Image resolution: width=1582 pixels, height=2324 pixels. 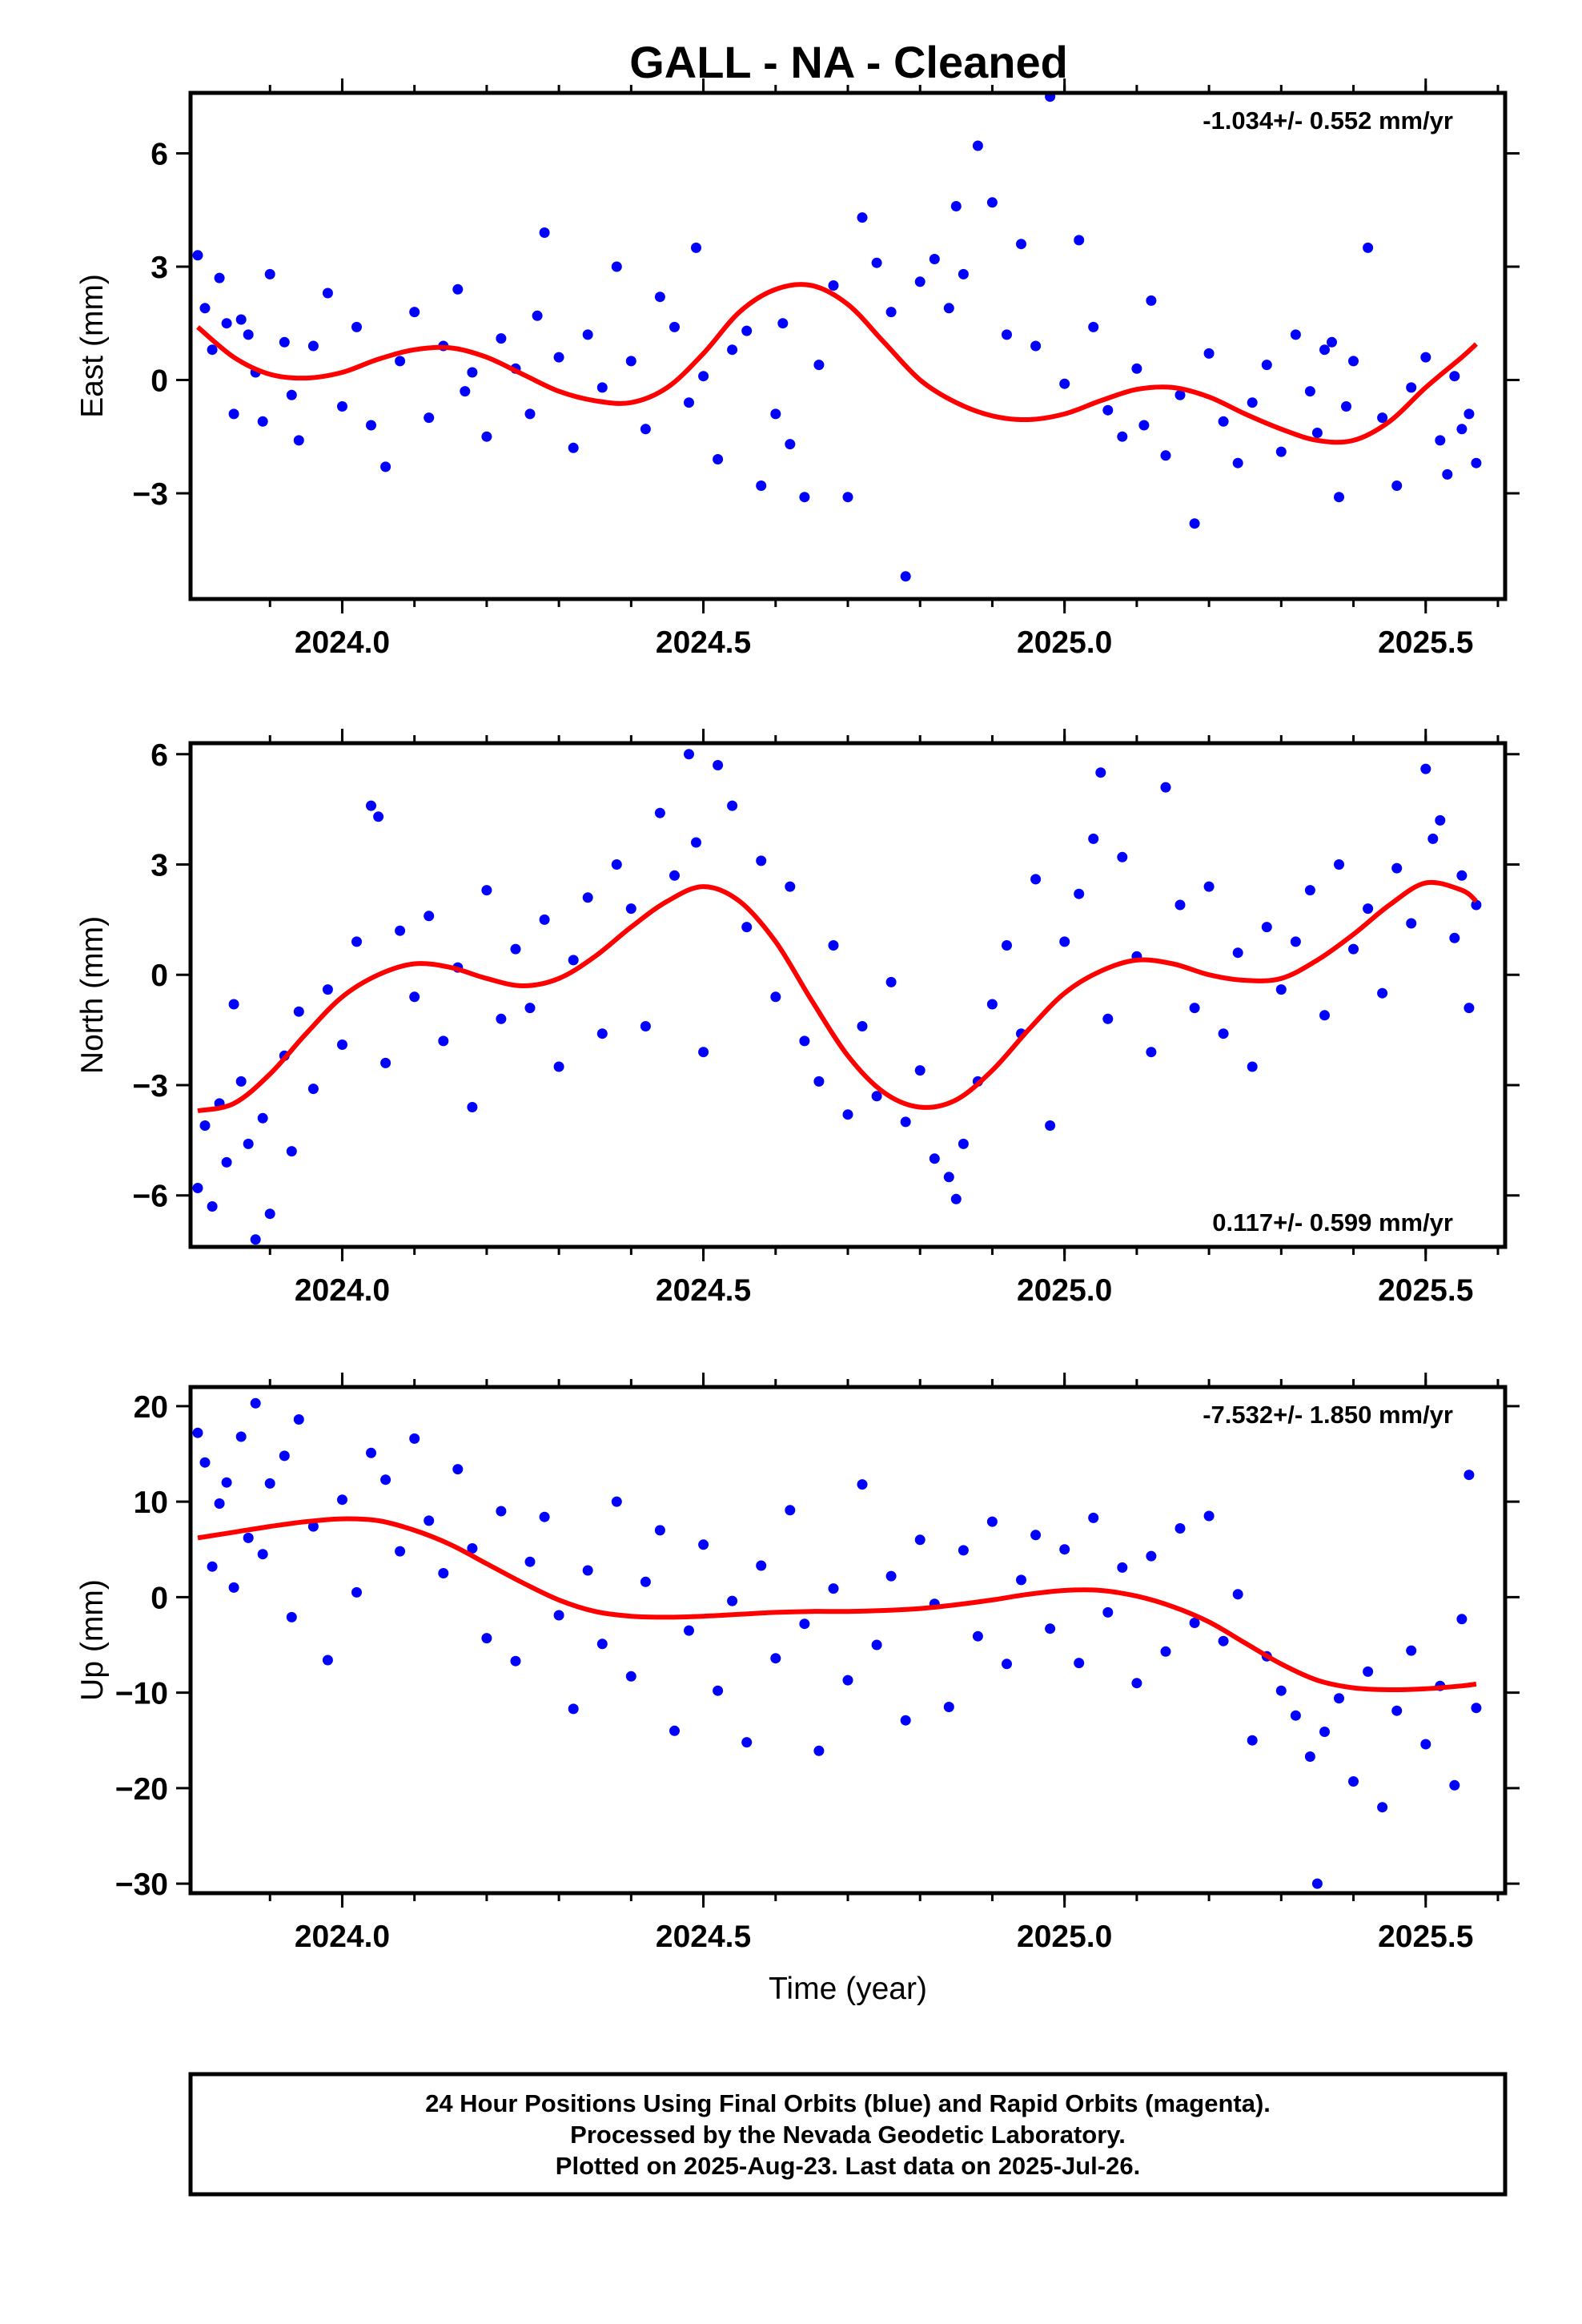 I want to click on east-fit-line, so click(x=837, y=363).